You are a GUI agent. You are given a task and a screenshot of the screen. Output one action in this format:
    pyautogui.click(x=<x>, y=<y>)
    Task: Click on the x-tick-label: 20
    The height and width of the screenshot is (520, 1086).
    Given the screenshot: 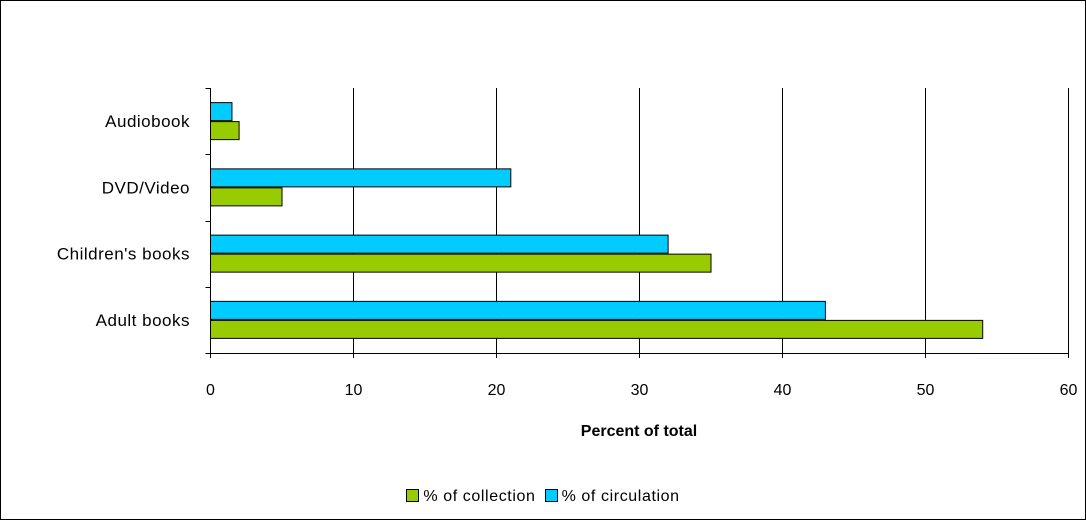 What is the action you would take?
    pyautogui.click(x=497, y=390)
    